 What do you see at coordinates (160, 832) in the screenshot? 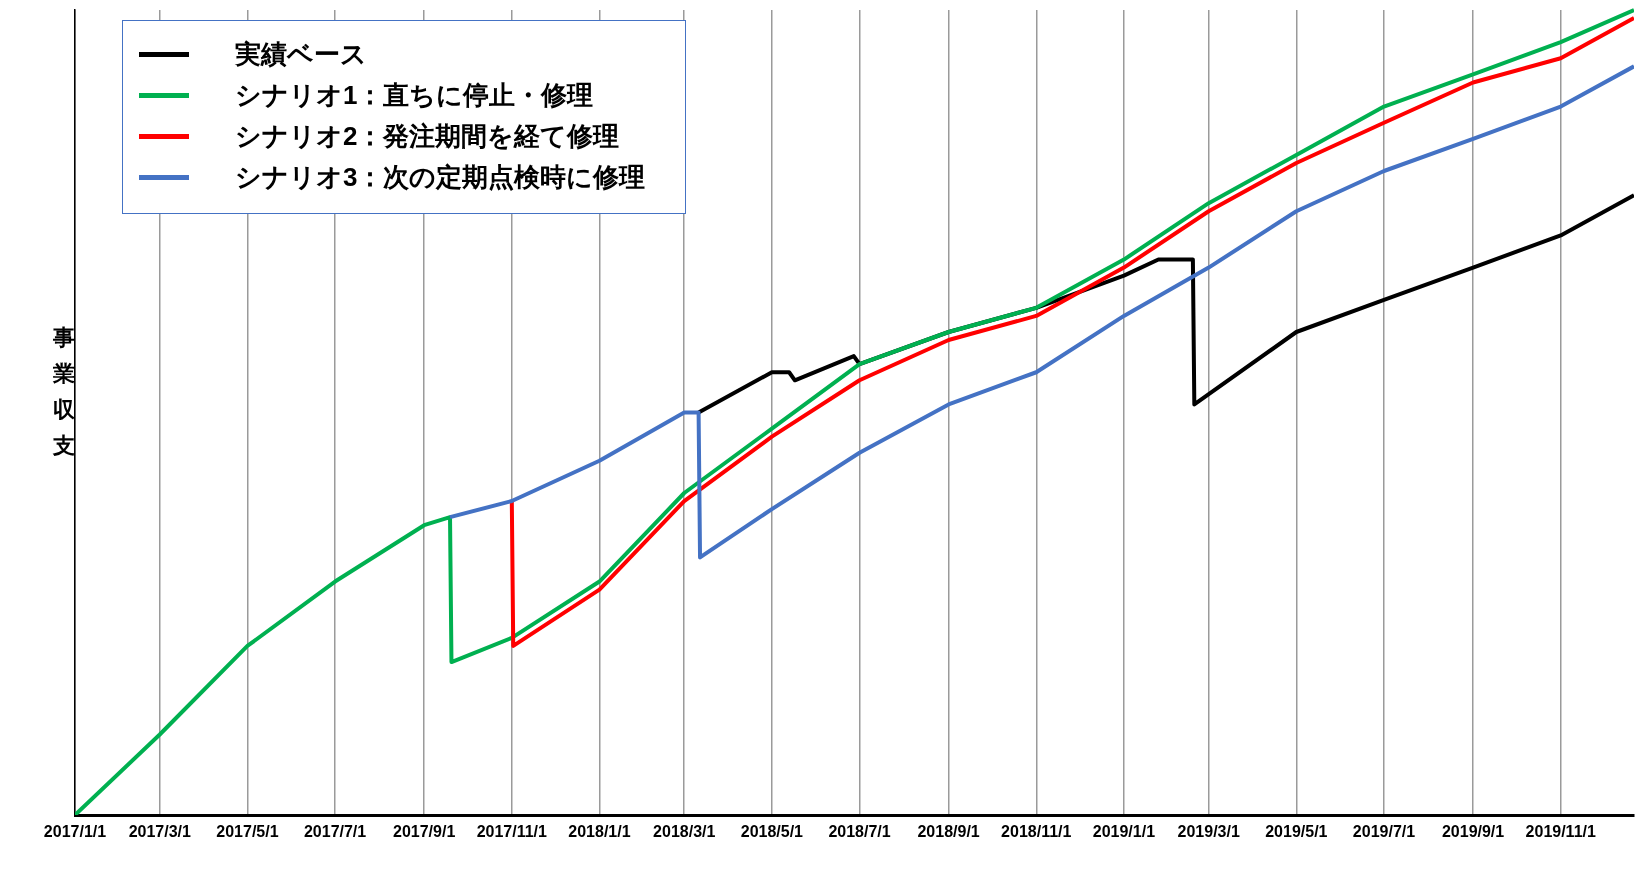
I see `x-tick-label: 2017/3/1` at bounding box center [160, 832].